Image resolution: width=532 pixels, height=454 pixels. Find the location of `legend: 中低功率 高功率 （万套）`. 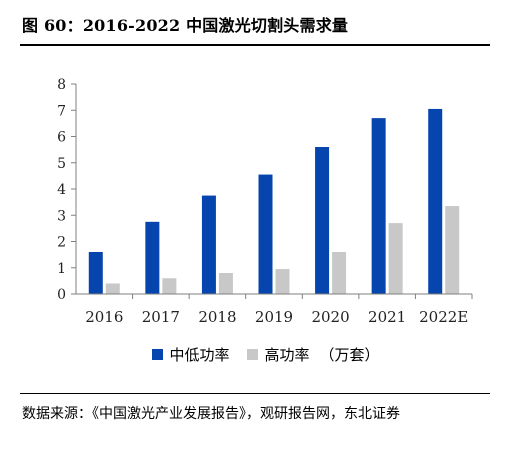

legend: 中低功率 高功率 （万套） is located at coordinates (266, 354).